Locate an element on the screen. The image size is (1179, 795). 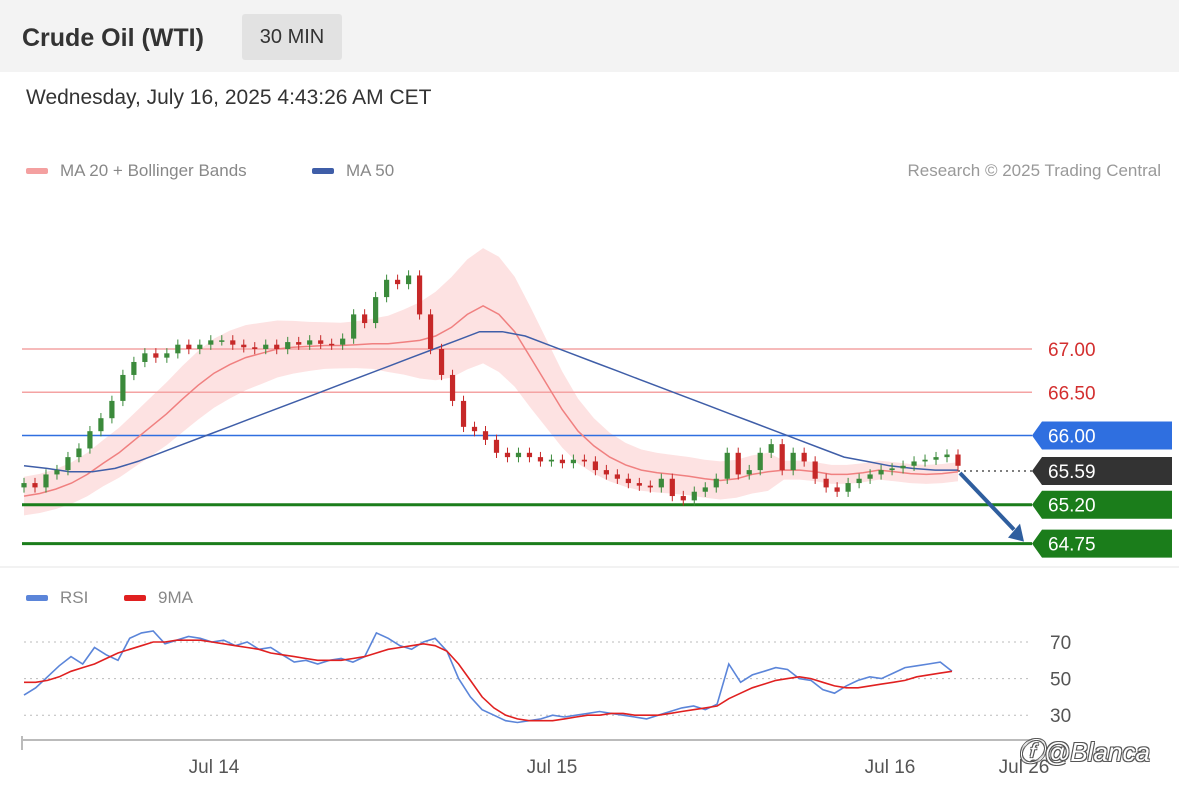
legend-ma20-label: MA 20 + Bollinger Bands is located at coordinates (153, 170).